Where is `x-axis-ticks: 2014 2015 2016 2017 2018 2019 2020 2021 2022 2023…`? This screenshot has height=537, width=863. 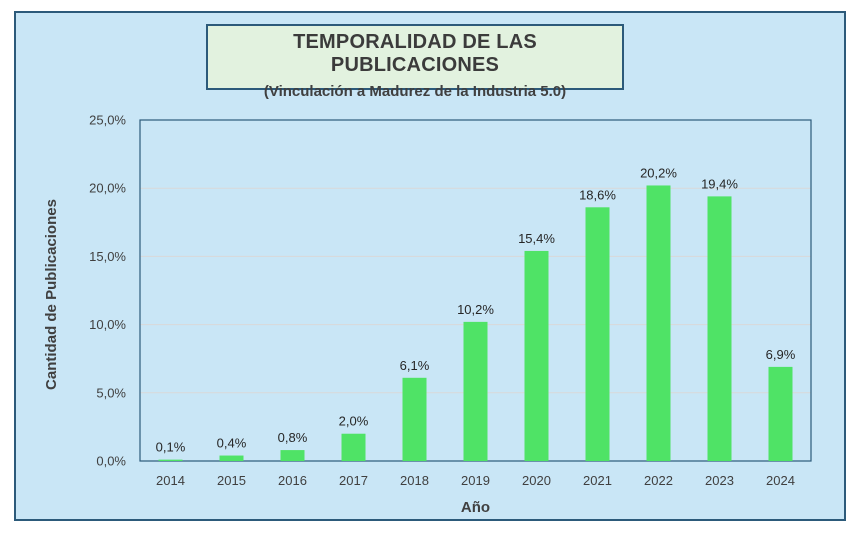
x-axis-ticks: 2014 2015 2016 2017 2018 2019 2020 2021 2022 2023… is located at coordinates (475, 480).